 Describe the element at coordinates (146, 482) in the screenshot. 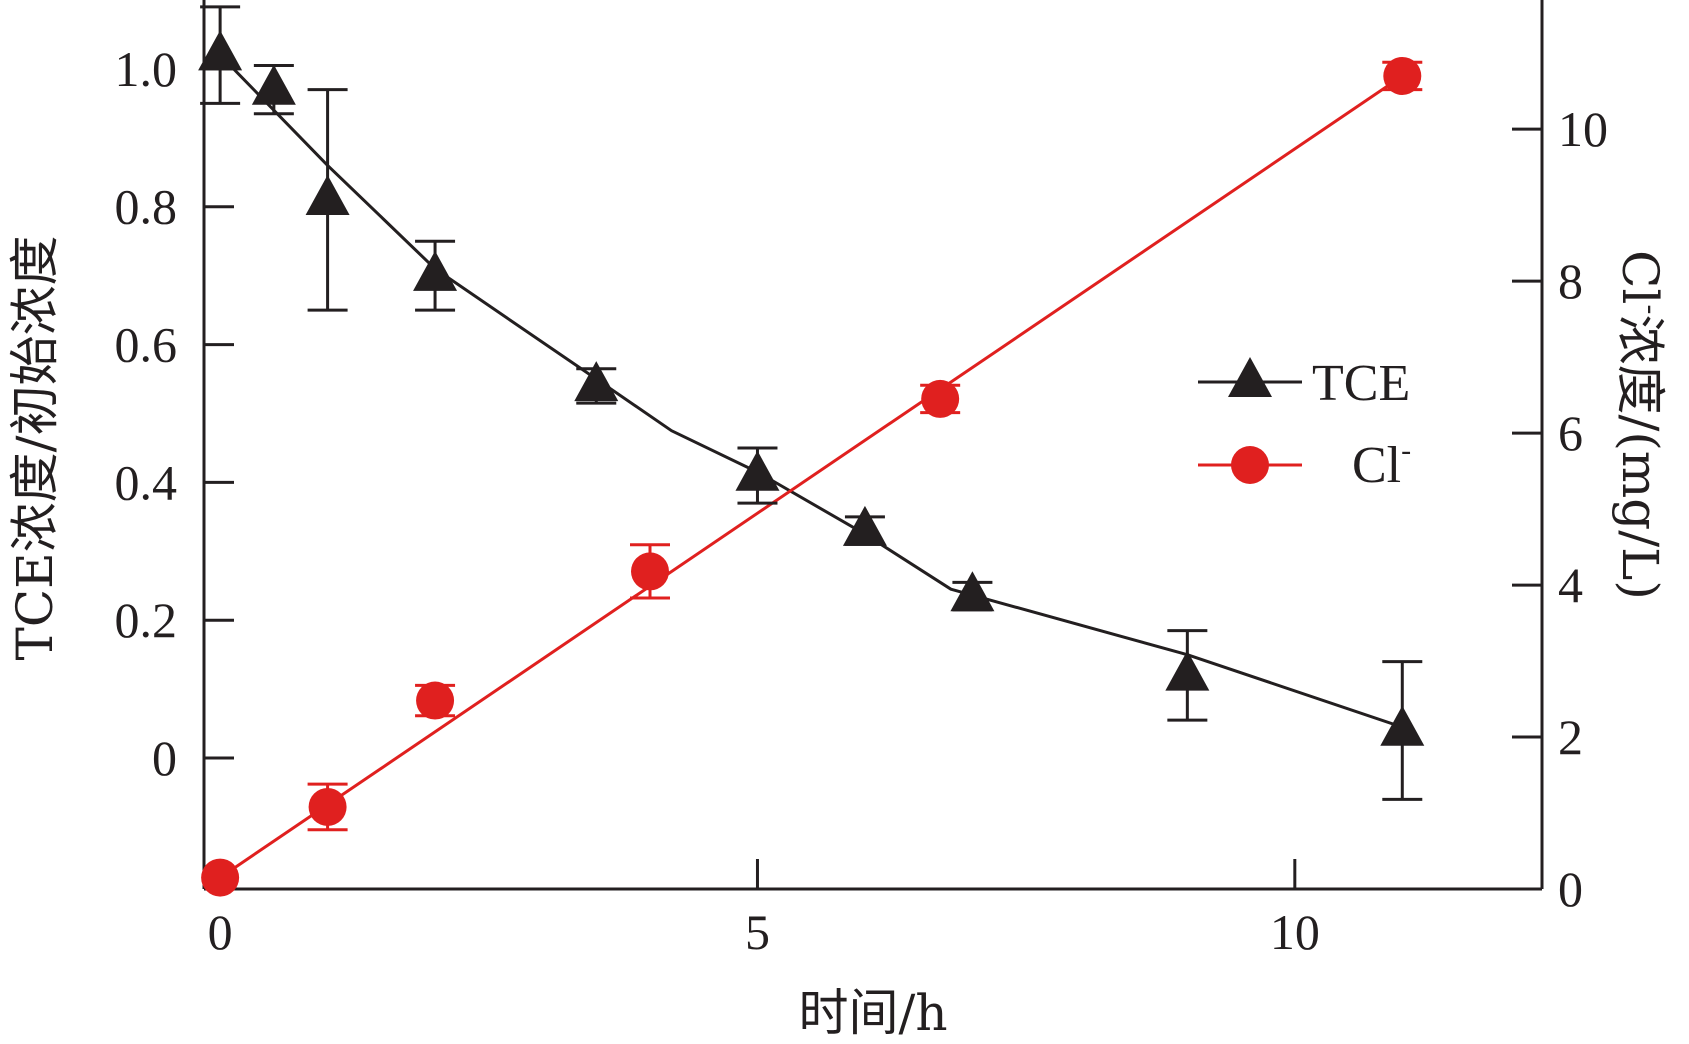

I see `y-left-tick-label: 0.4` at that location.